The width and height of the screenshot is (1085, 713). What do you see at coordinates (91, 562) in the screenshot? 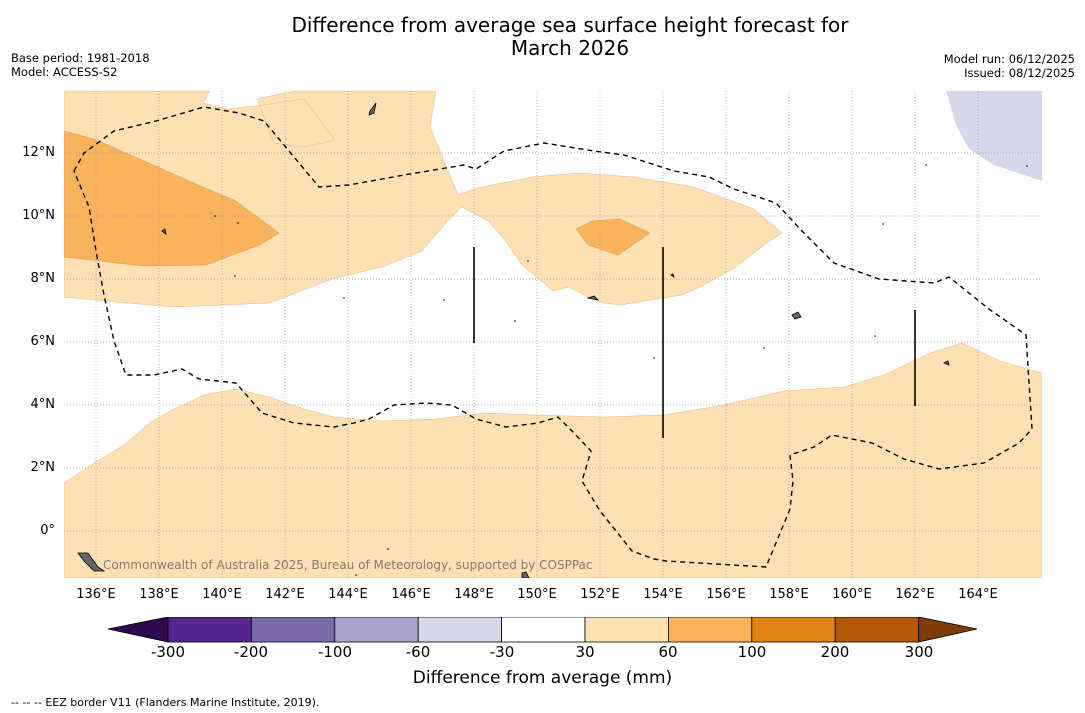
I see `island-southwest` at bounding box center [91, 562].